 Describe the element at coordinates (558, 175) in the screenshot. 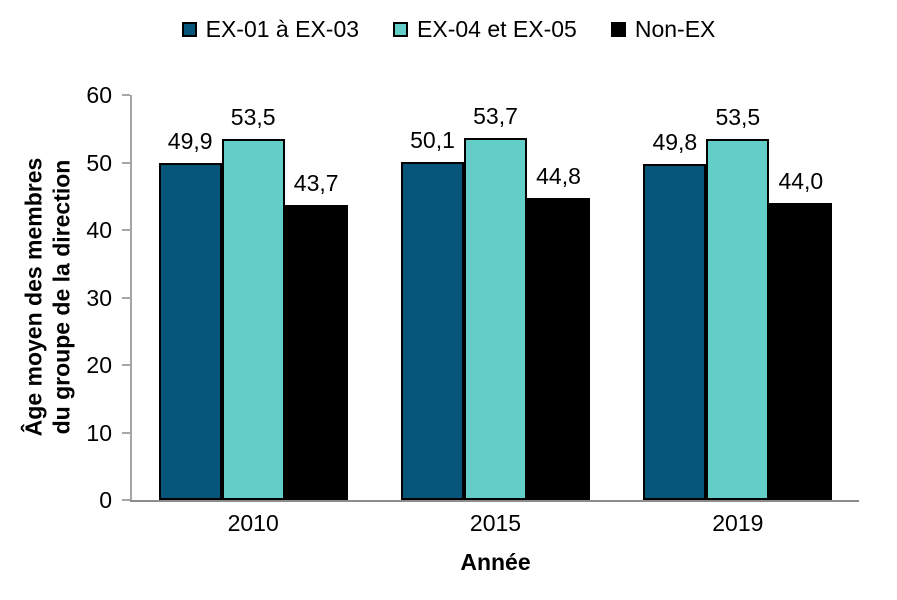

I see `bar-value-label: 44,8` at that location.